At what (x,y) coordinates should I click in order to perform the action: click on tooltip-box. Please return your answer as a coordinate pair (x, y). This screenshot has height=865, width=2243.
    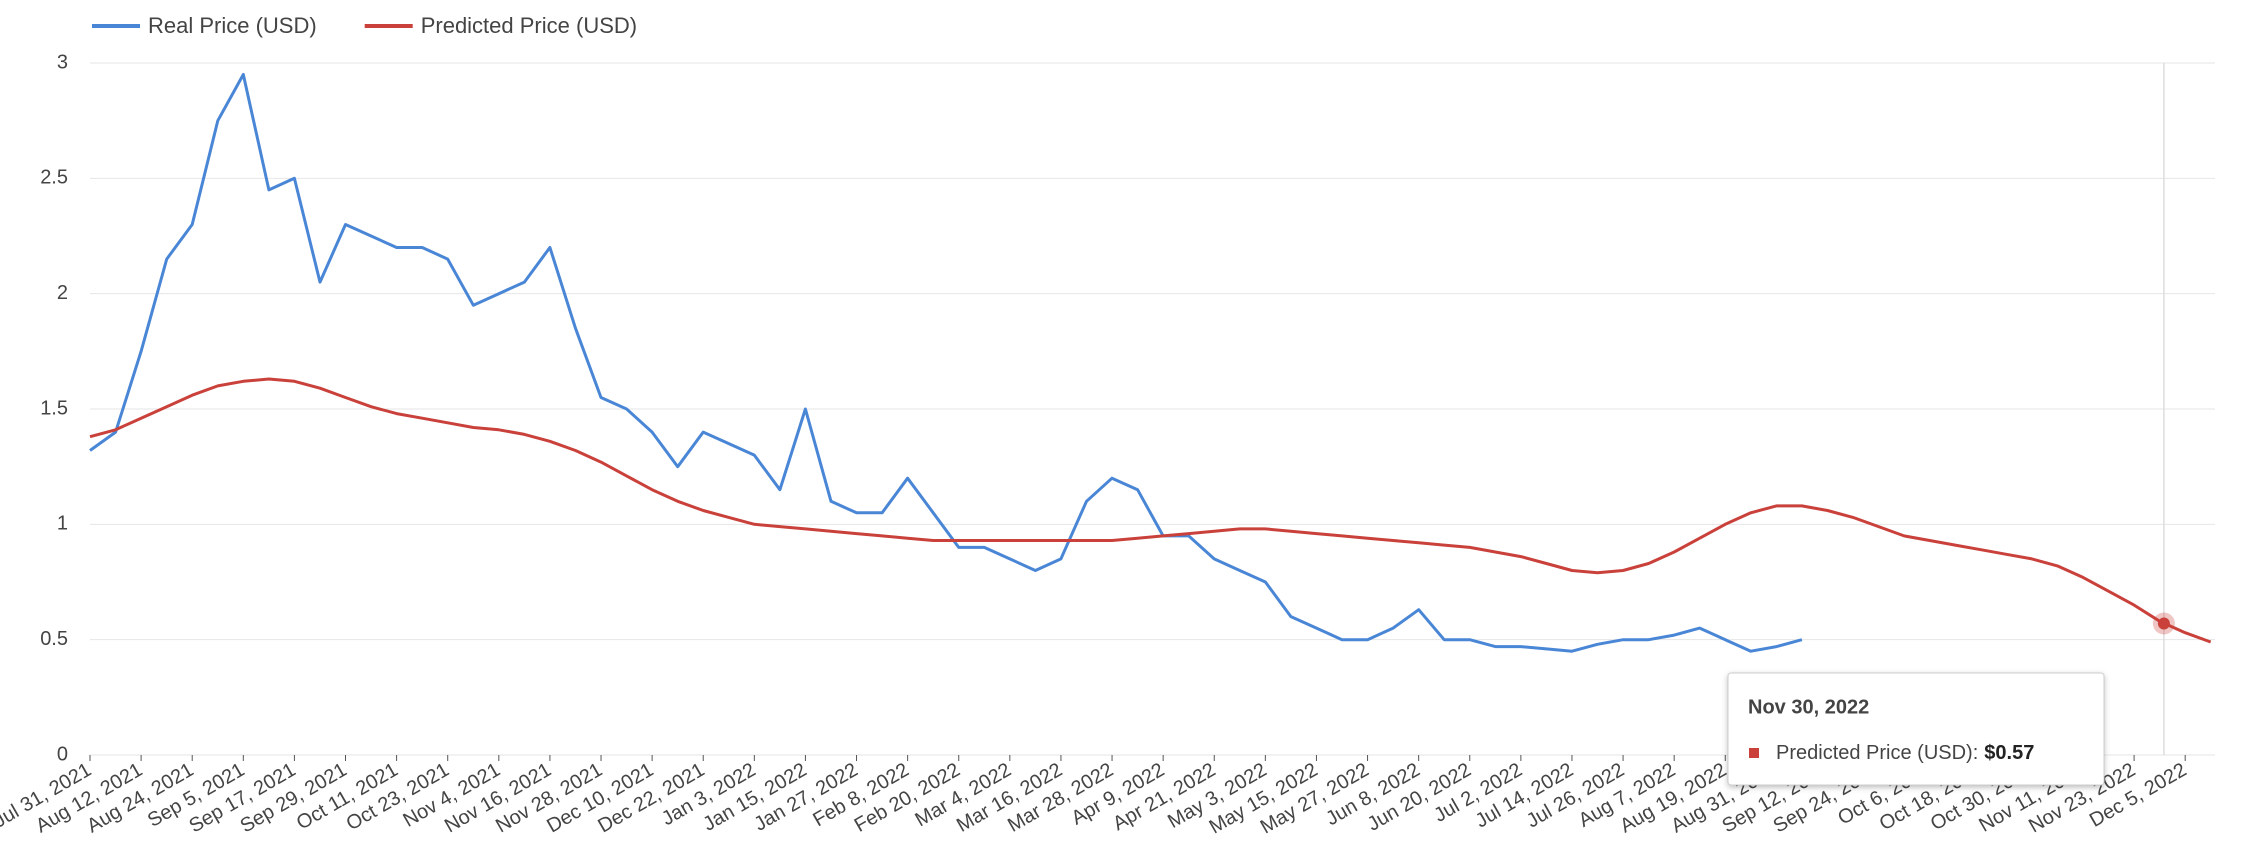
    Looking at the image, I should click on (1916, 729).